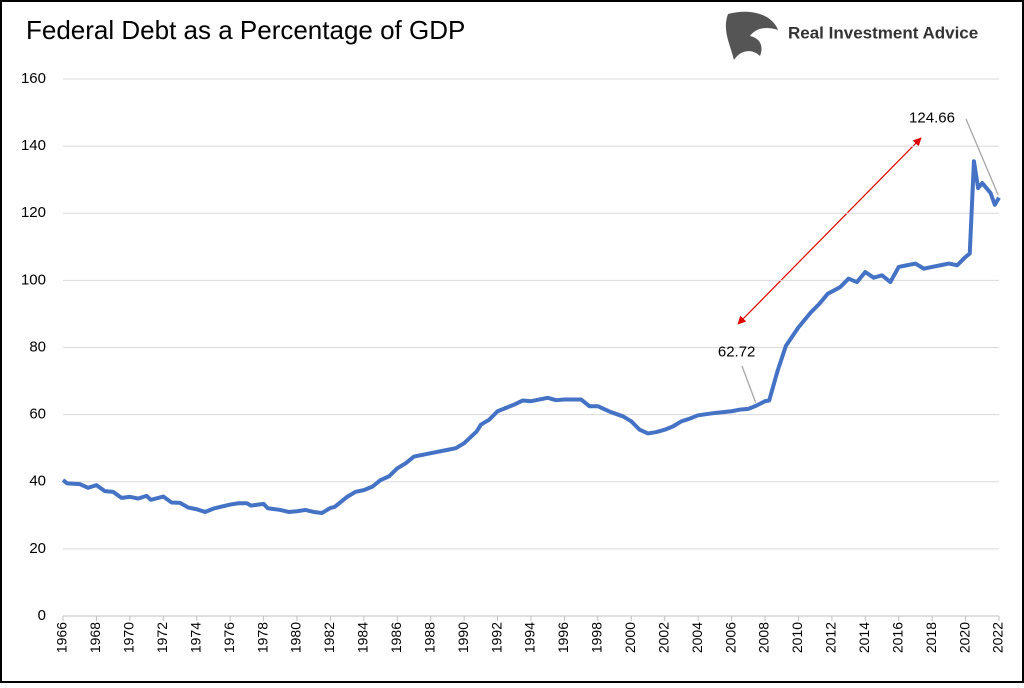 The height and width of the screenshot is (688, 1024). I want to click on arrow, so click(829, 231).